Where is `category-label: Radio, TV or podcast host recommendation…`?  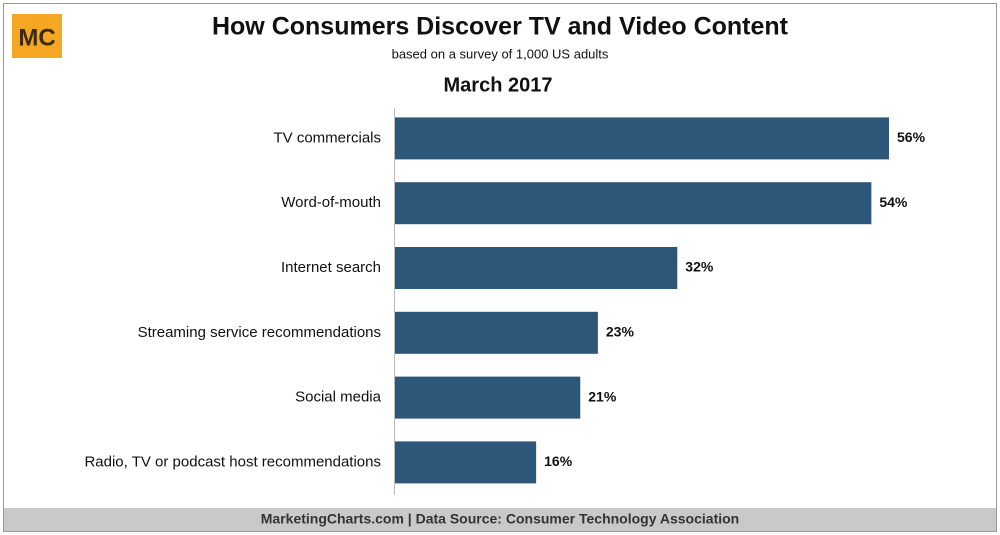
category-label: Radio, TV or podcast host recommendation… is located at coordinates (232, 461).